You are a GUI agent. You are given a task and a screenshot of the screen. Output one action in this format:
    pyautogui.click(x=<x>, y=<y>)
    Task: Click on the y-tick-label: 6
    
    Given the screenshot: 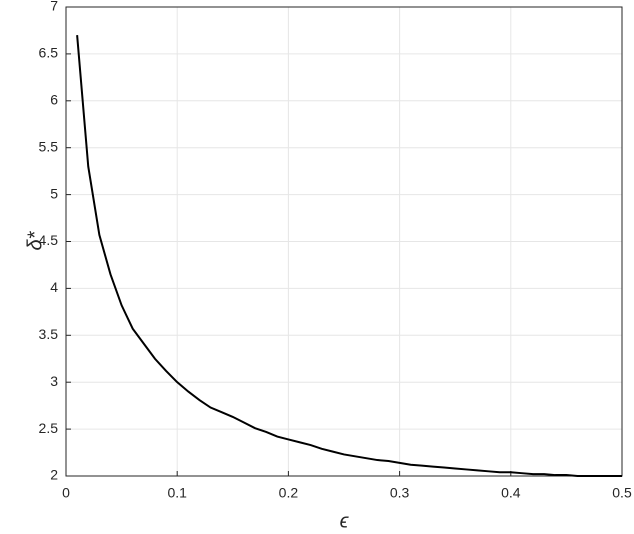 What is the action you would take?
    pyautogui.click(x=54, y=100)
    